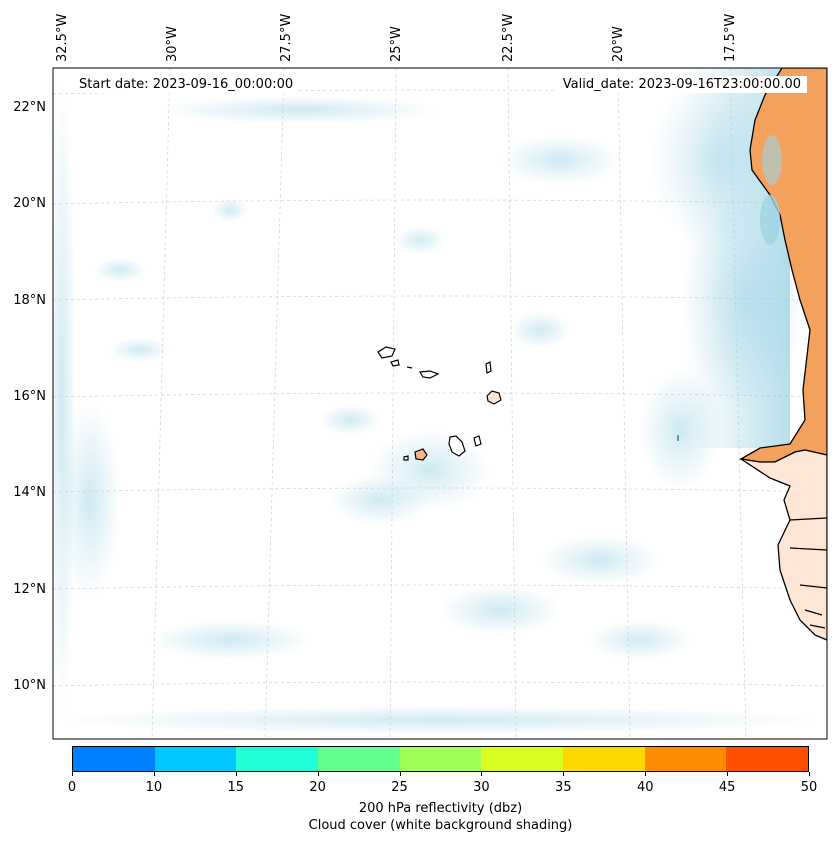 The image size is (837, 843). Describe the element at coordinates (730, 38) in the screenshot. I see `lon-label: 17.5°W` at that location.